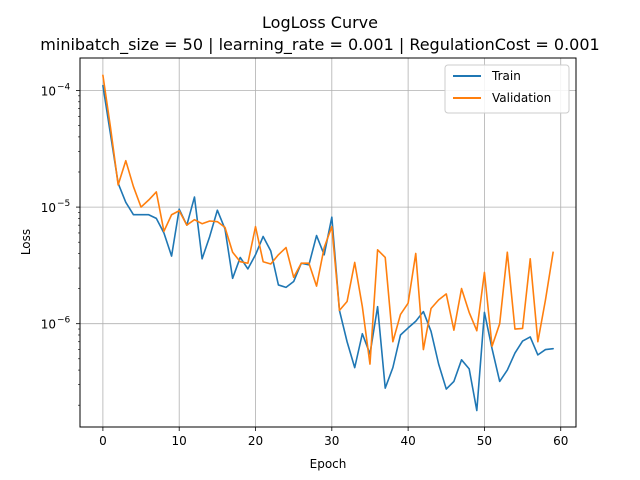 The image size is (640, 480). Describe the element at coordinates (507, 89) in the screenshot. I see `legend: Train Validation` at that location.